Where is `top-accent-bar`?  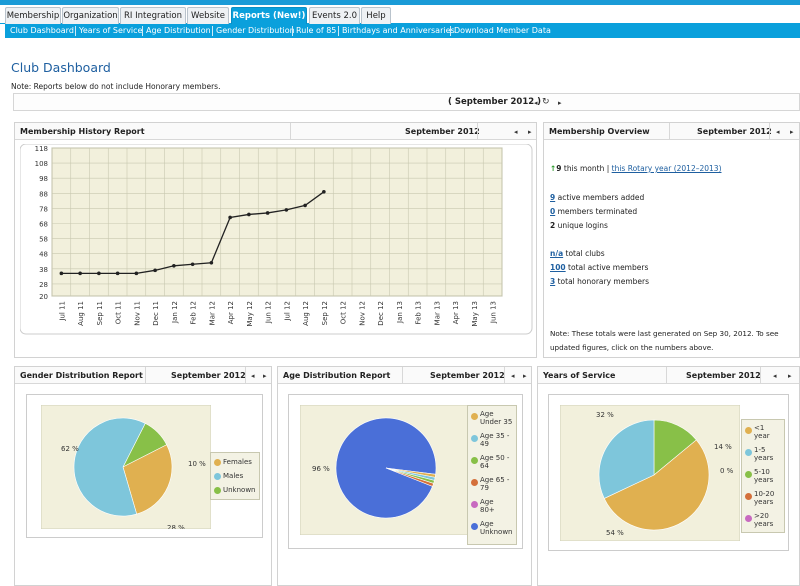 top-accent-bar is located at coordinates (400, 2).